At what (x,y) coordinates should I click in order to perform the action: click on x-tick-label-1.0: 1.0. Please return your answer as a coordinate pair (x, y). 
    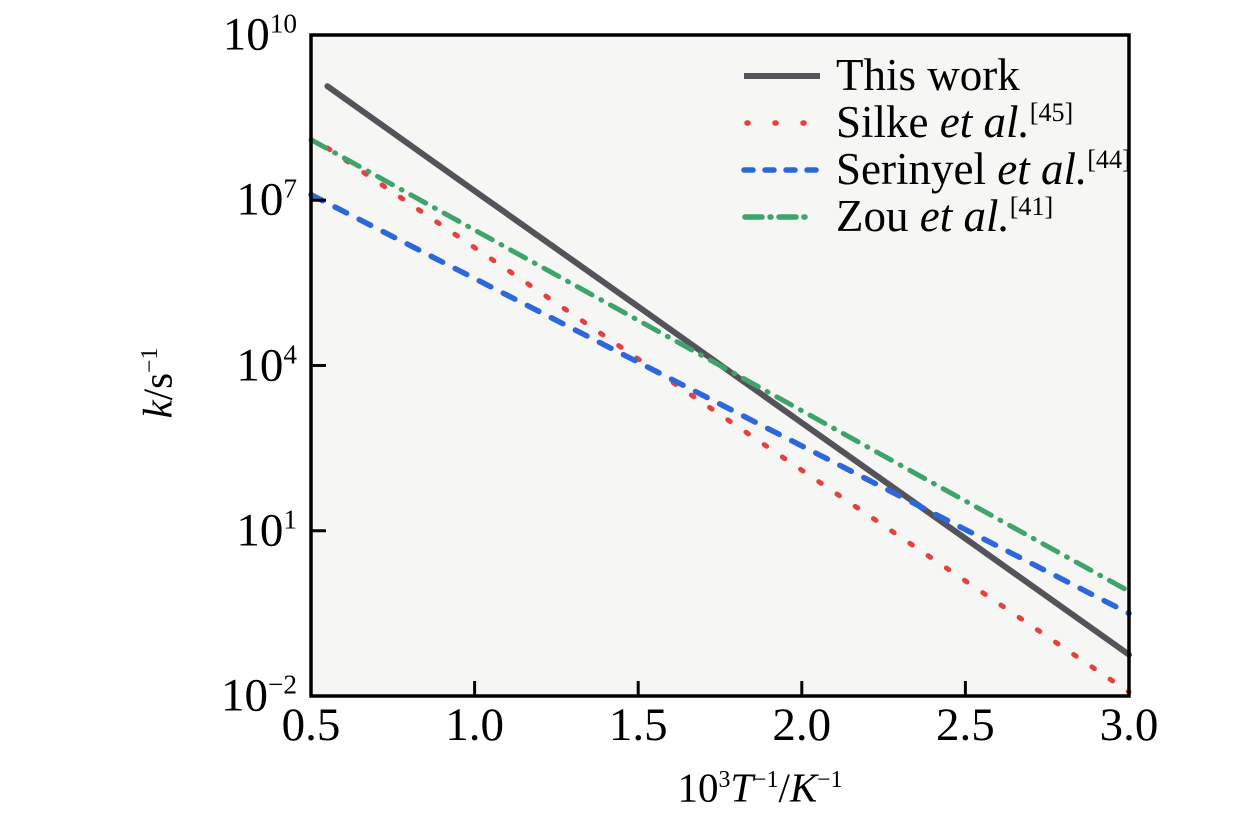
    Looking at the image, I should click on (474, 725).